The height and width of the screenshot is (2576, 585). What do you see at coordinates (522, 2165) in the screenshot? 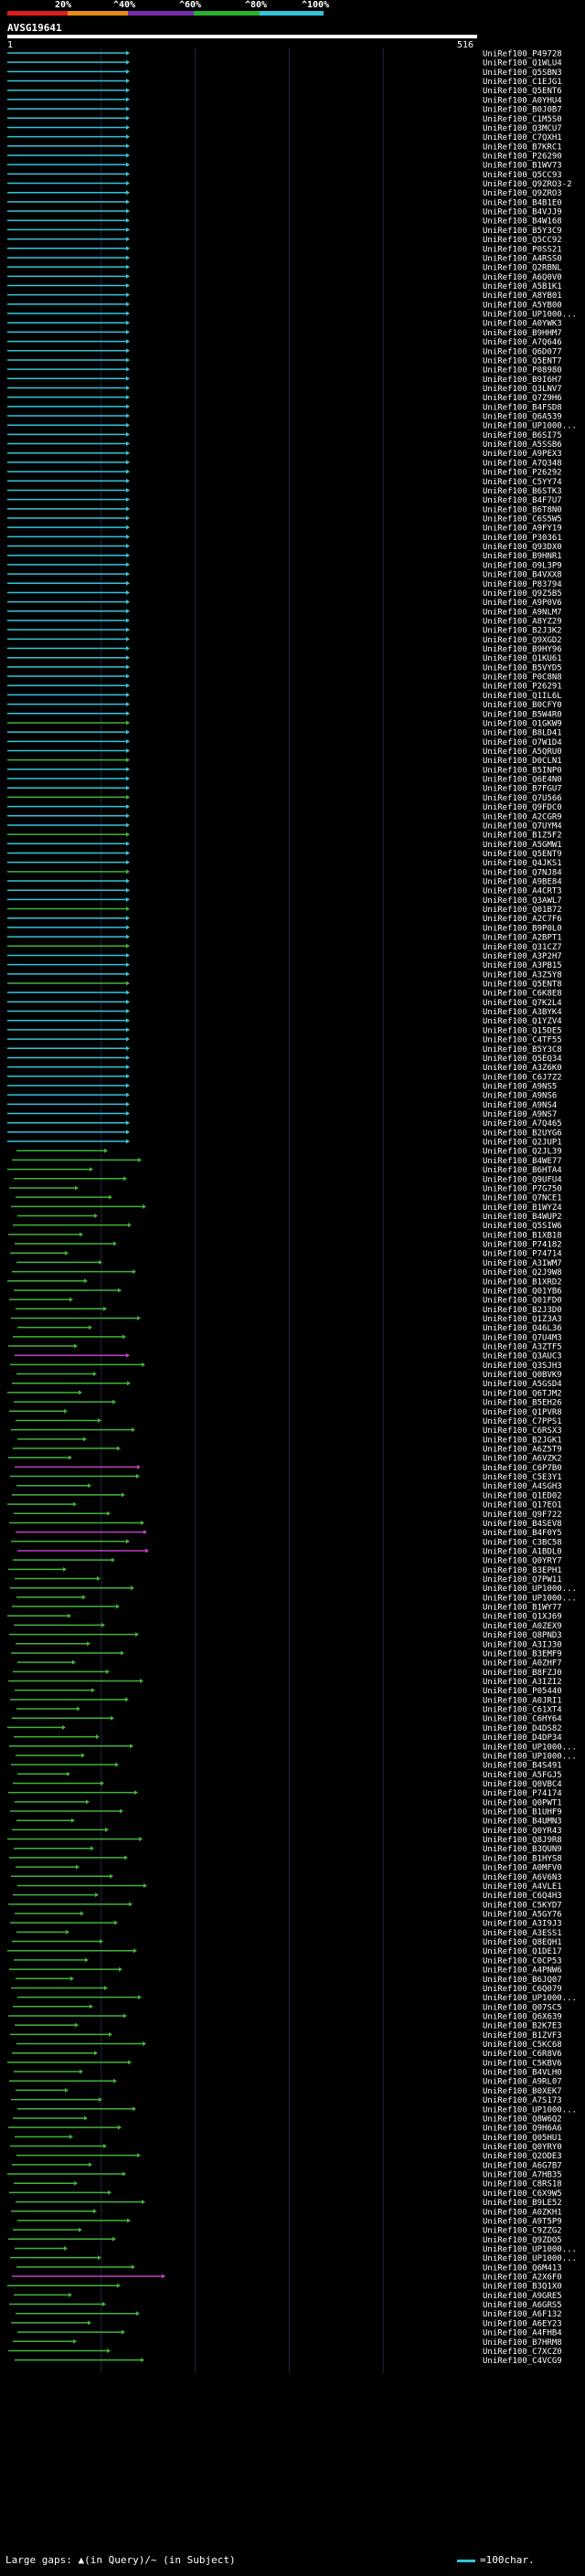
I see `subject-id-label: UniRef100_A6G7B7` at bounding box center [522, 2165].